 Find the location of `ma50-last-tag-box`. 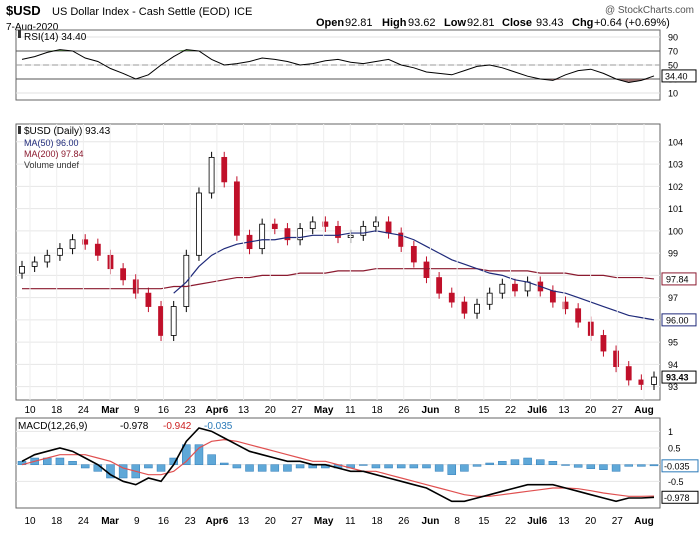

ma50-last-tag-box is located at coordinates (679, 320).